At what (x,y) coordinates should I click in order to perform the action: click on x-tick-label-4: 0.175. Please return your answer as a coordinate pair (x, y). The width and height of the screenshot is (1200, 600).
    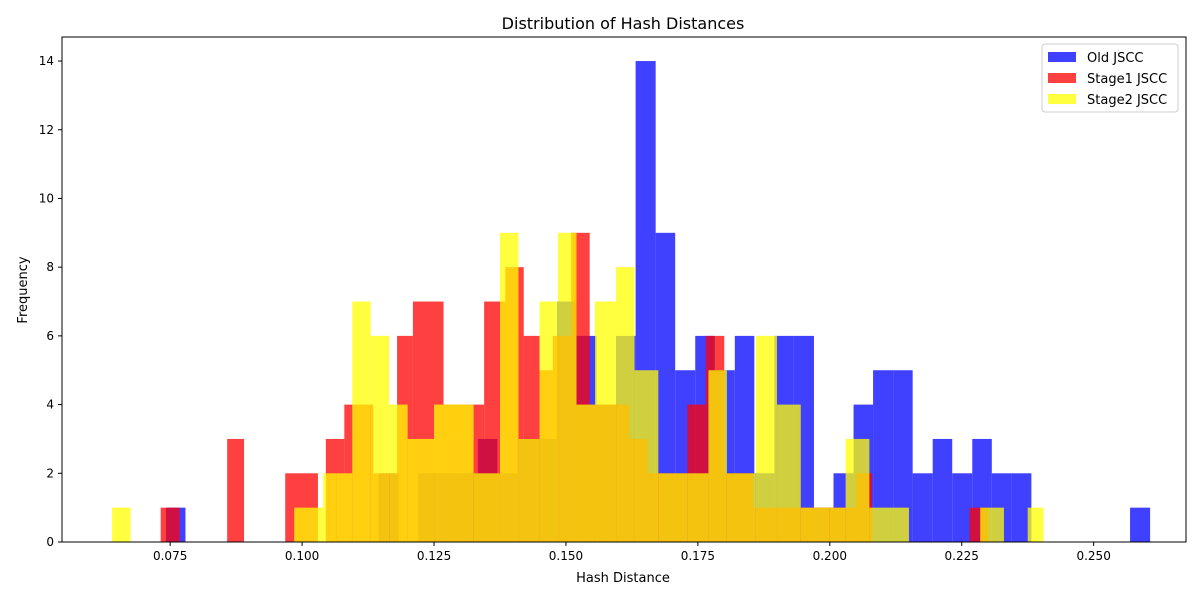
    Looking at the image, I should click on (698, 556).